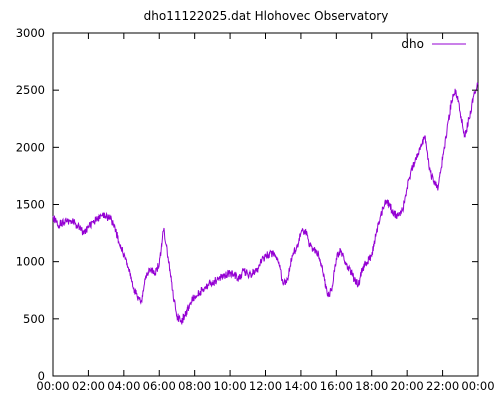 The height and width of the screenshot is (400, 500). What do you see at coordinates (30, 33) in the screenshot?
I see `y-tick-label: 3000` at bounding box center [30, 33].